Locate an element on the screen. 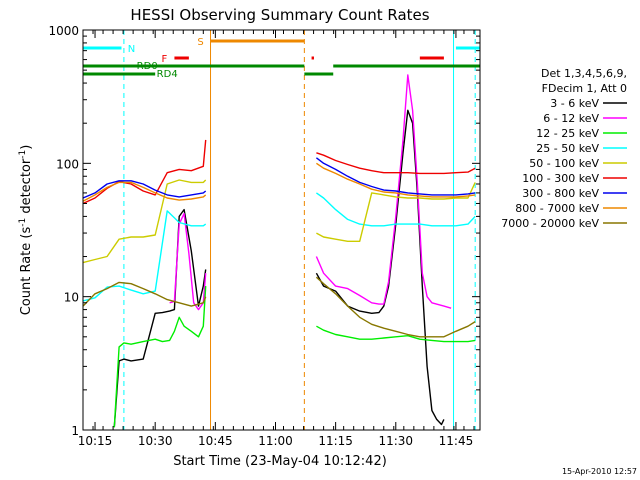 Image resolution: width=640 pixels, height=480 pixels. legend-entry-label: 100 - 300 keV is located at coordinates (560, 178).